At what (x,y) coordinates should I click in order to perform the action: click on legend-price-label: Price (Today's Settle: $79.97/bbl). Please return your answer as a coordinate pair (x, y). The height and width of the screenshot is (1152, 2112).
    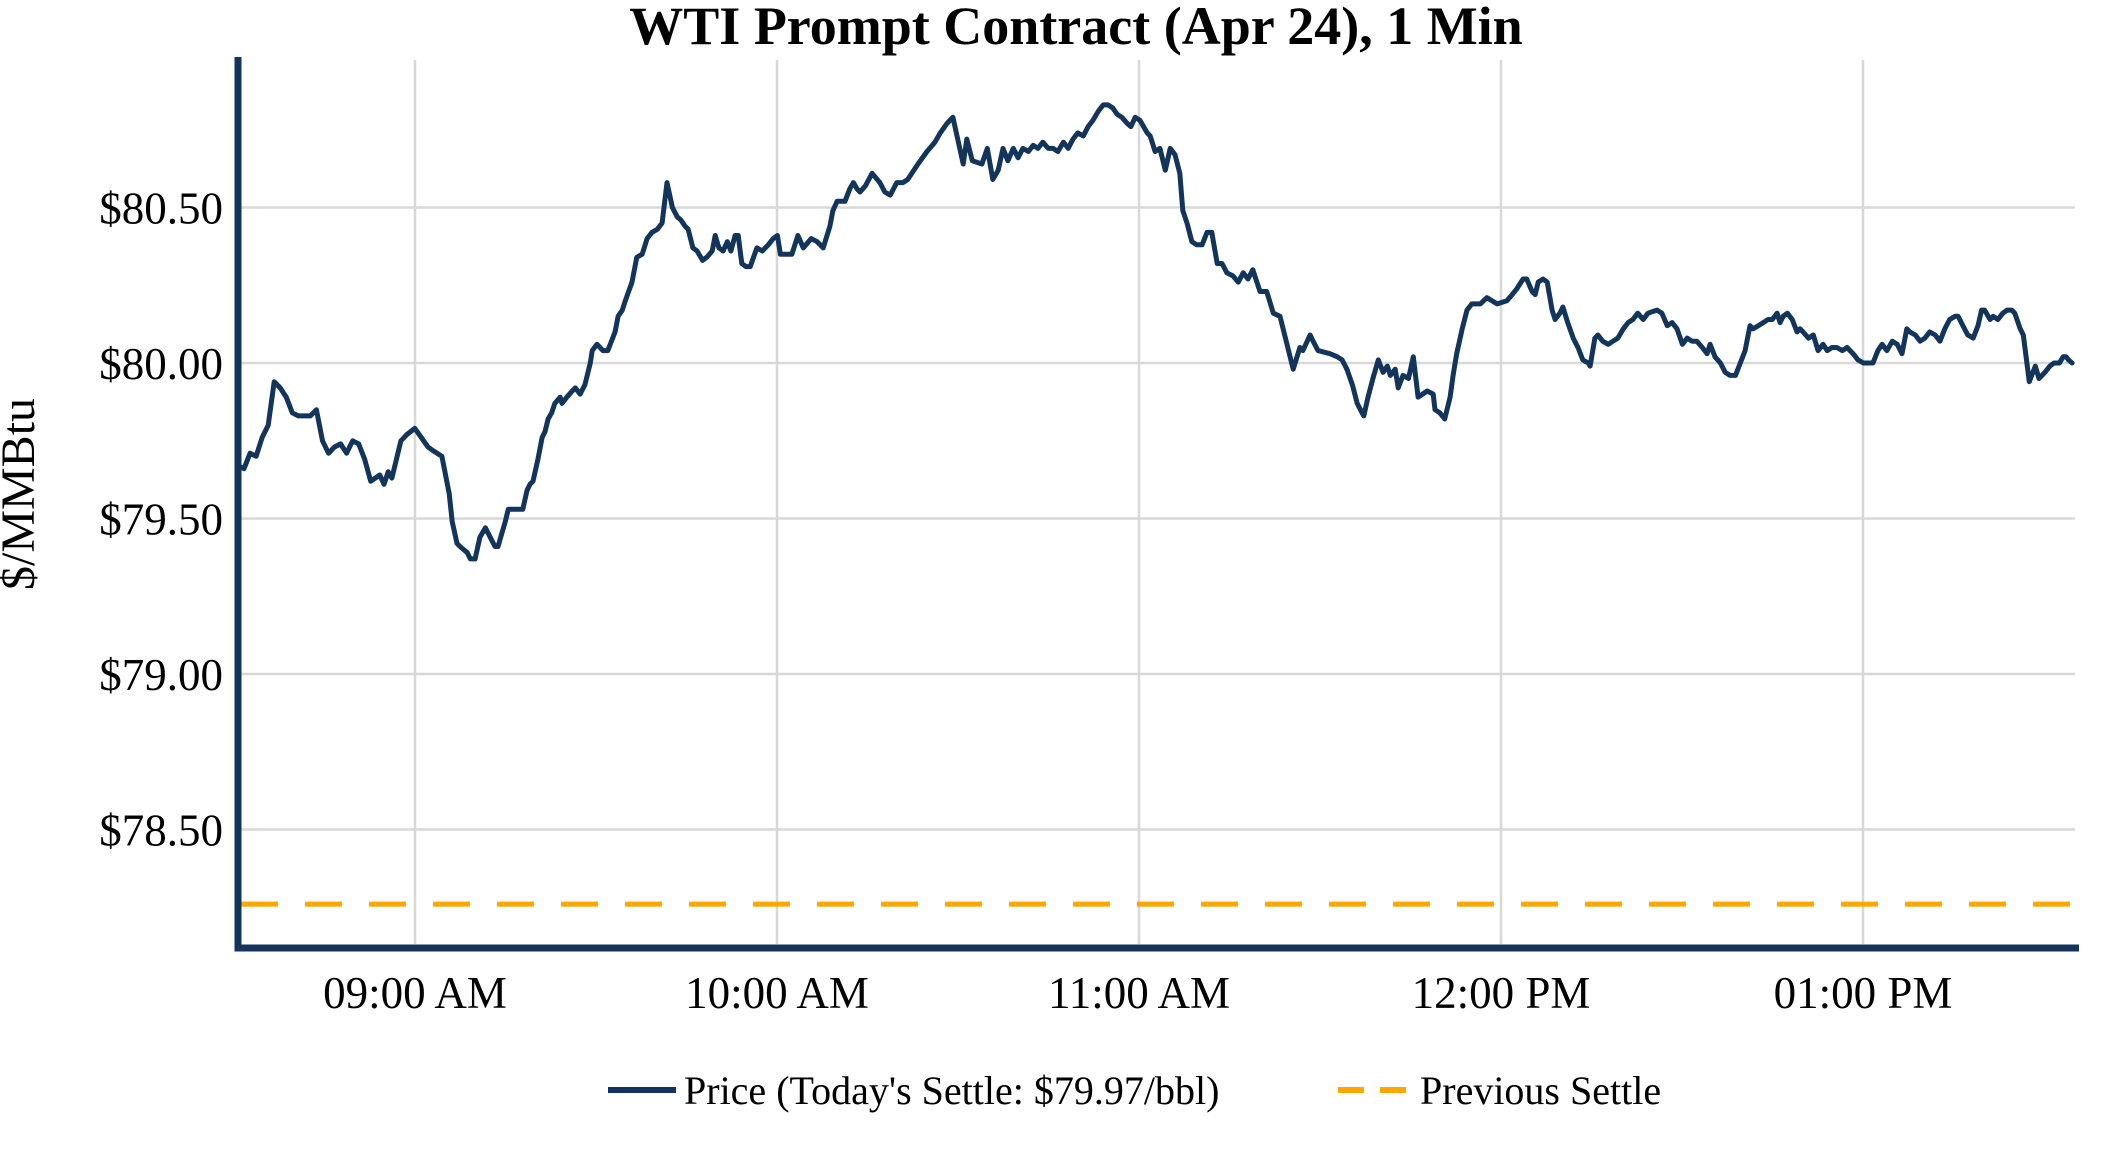
    Looking at the image, I should click on (951, 1090).